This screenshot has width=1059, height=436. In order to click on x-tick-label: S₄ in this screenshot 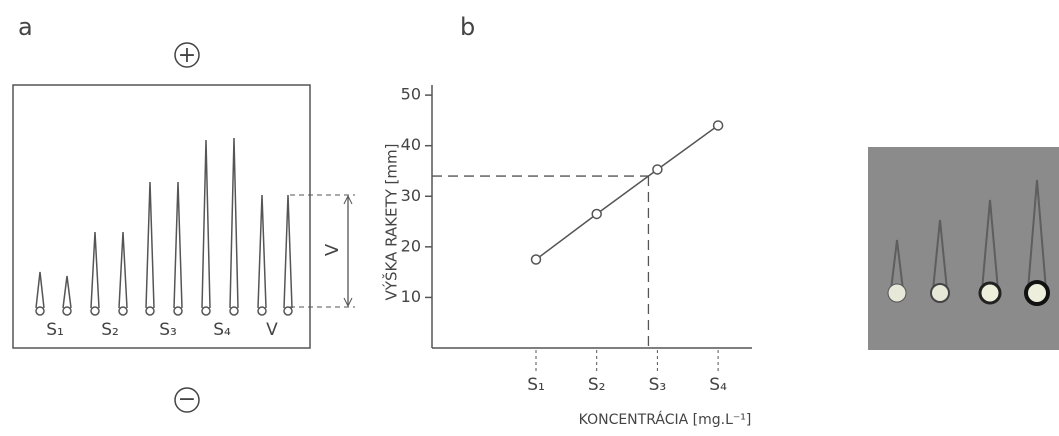, I will do `click(718, 385)`.